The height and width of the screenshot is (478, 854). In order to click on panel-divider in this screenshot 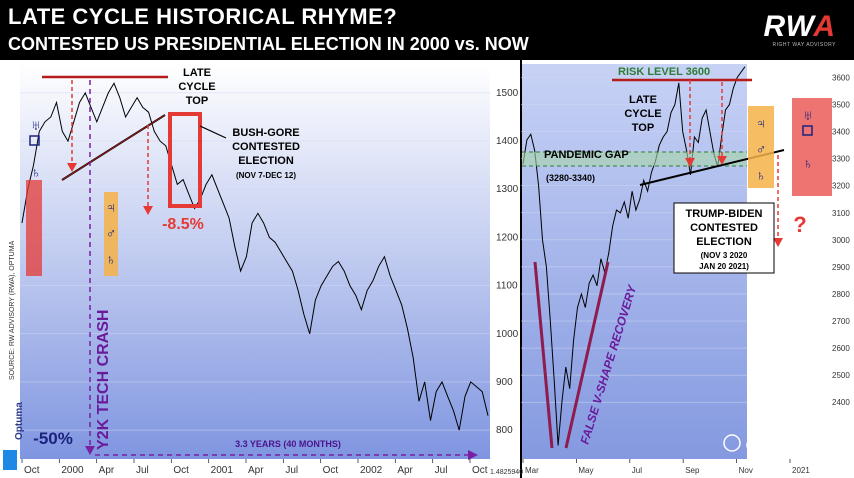, I will do `click(521, 269)`.